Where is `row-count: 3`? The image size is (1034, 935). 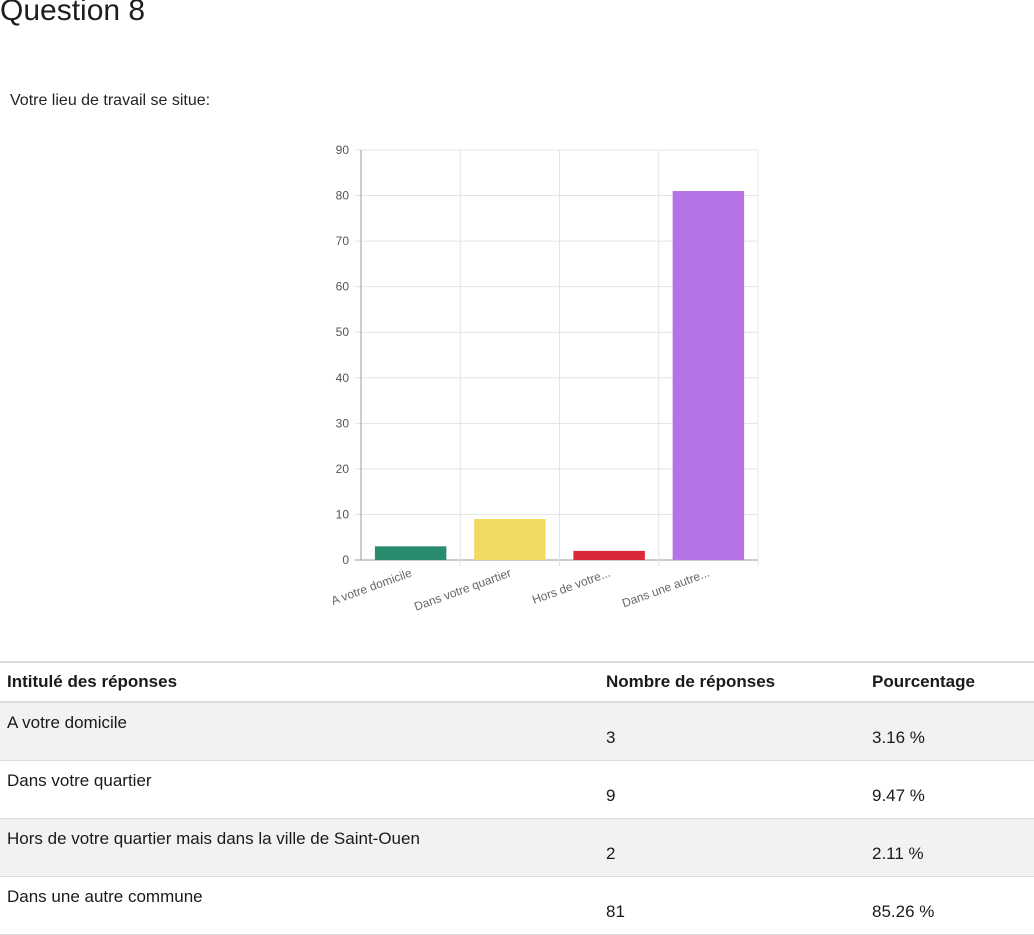
row-count: 3 is located at coordinates (732, 731).